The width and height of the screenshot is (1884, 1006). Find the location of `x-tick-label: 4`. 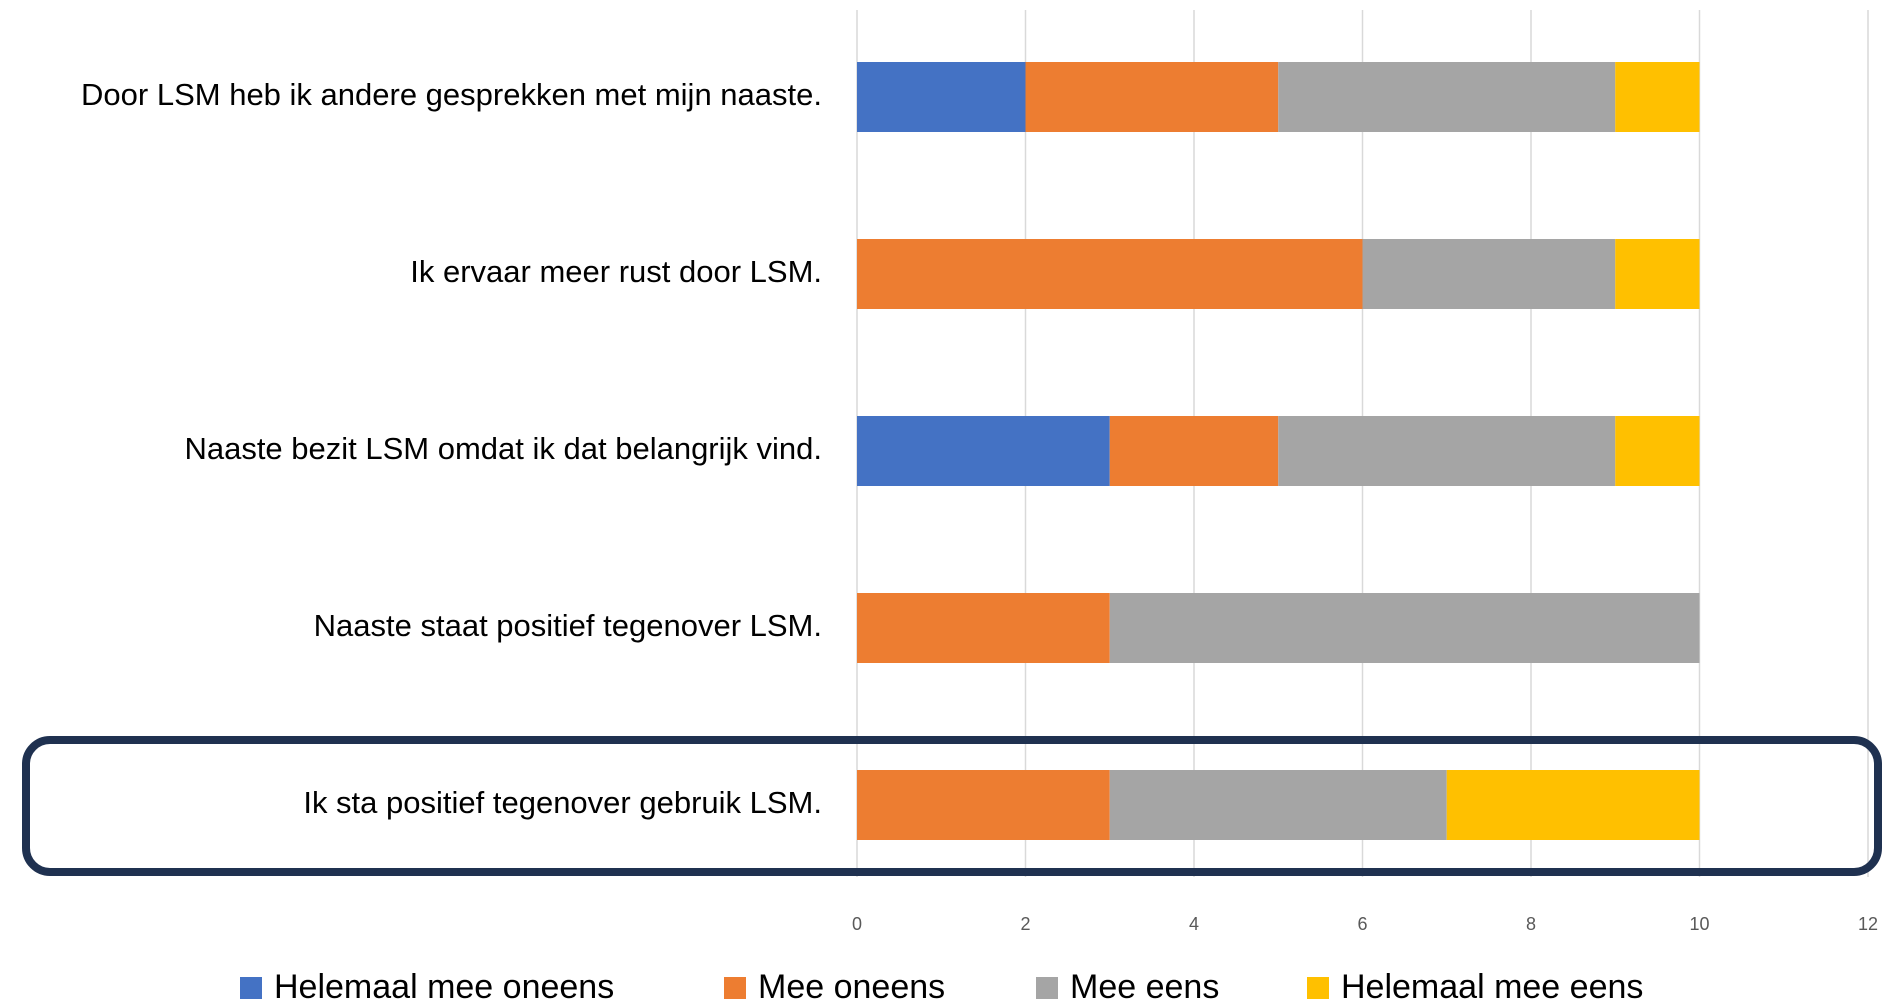

x-tick-label: 4 is located at coordinates (1194, 924).